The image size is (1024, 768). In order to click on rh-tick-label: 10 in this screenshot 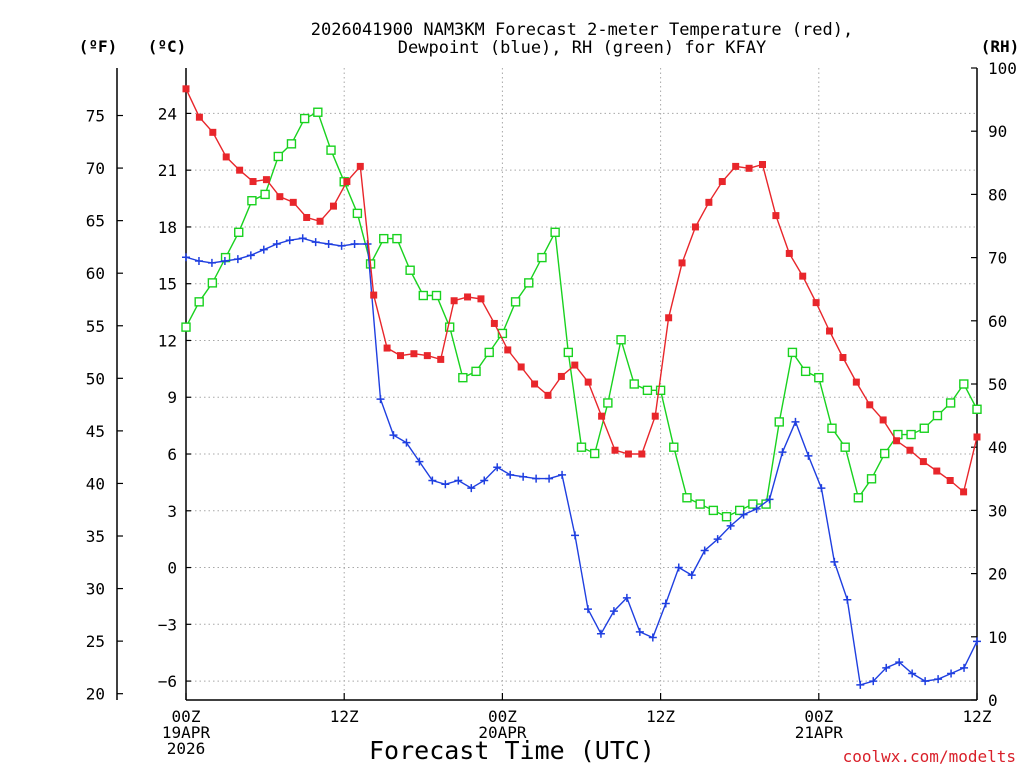, I will do `click(997, 637)`.